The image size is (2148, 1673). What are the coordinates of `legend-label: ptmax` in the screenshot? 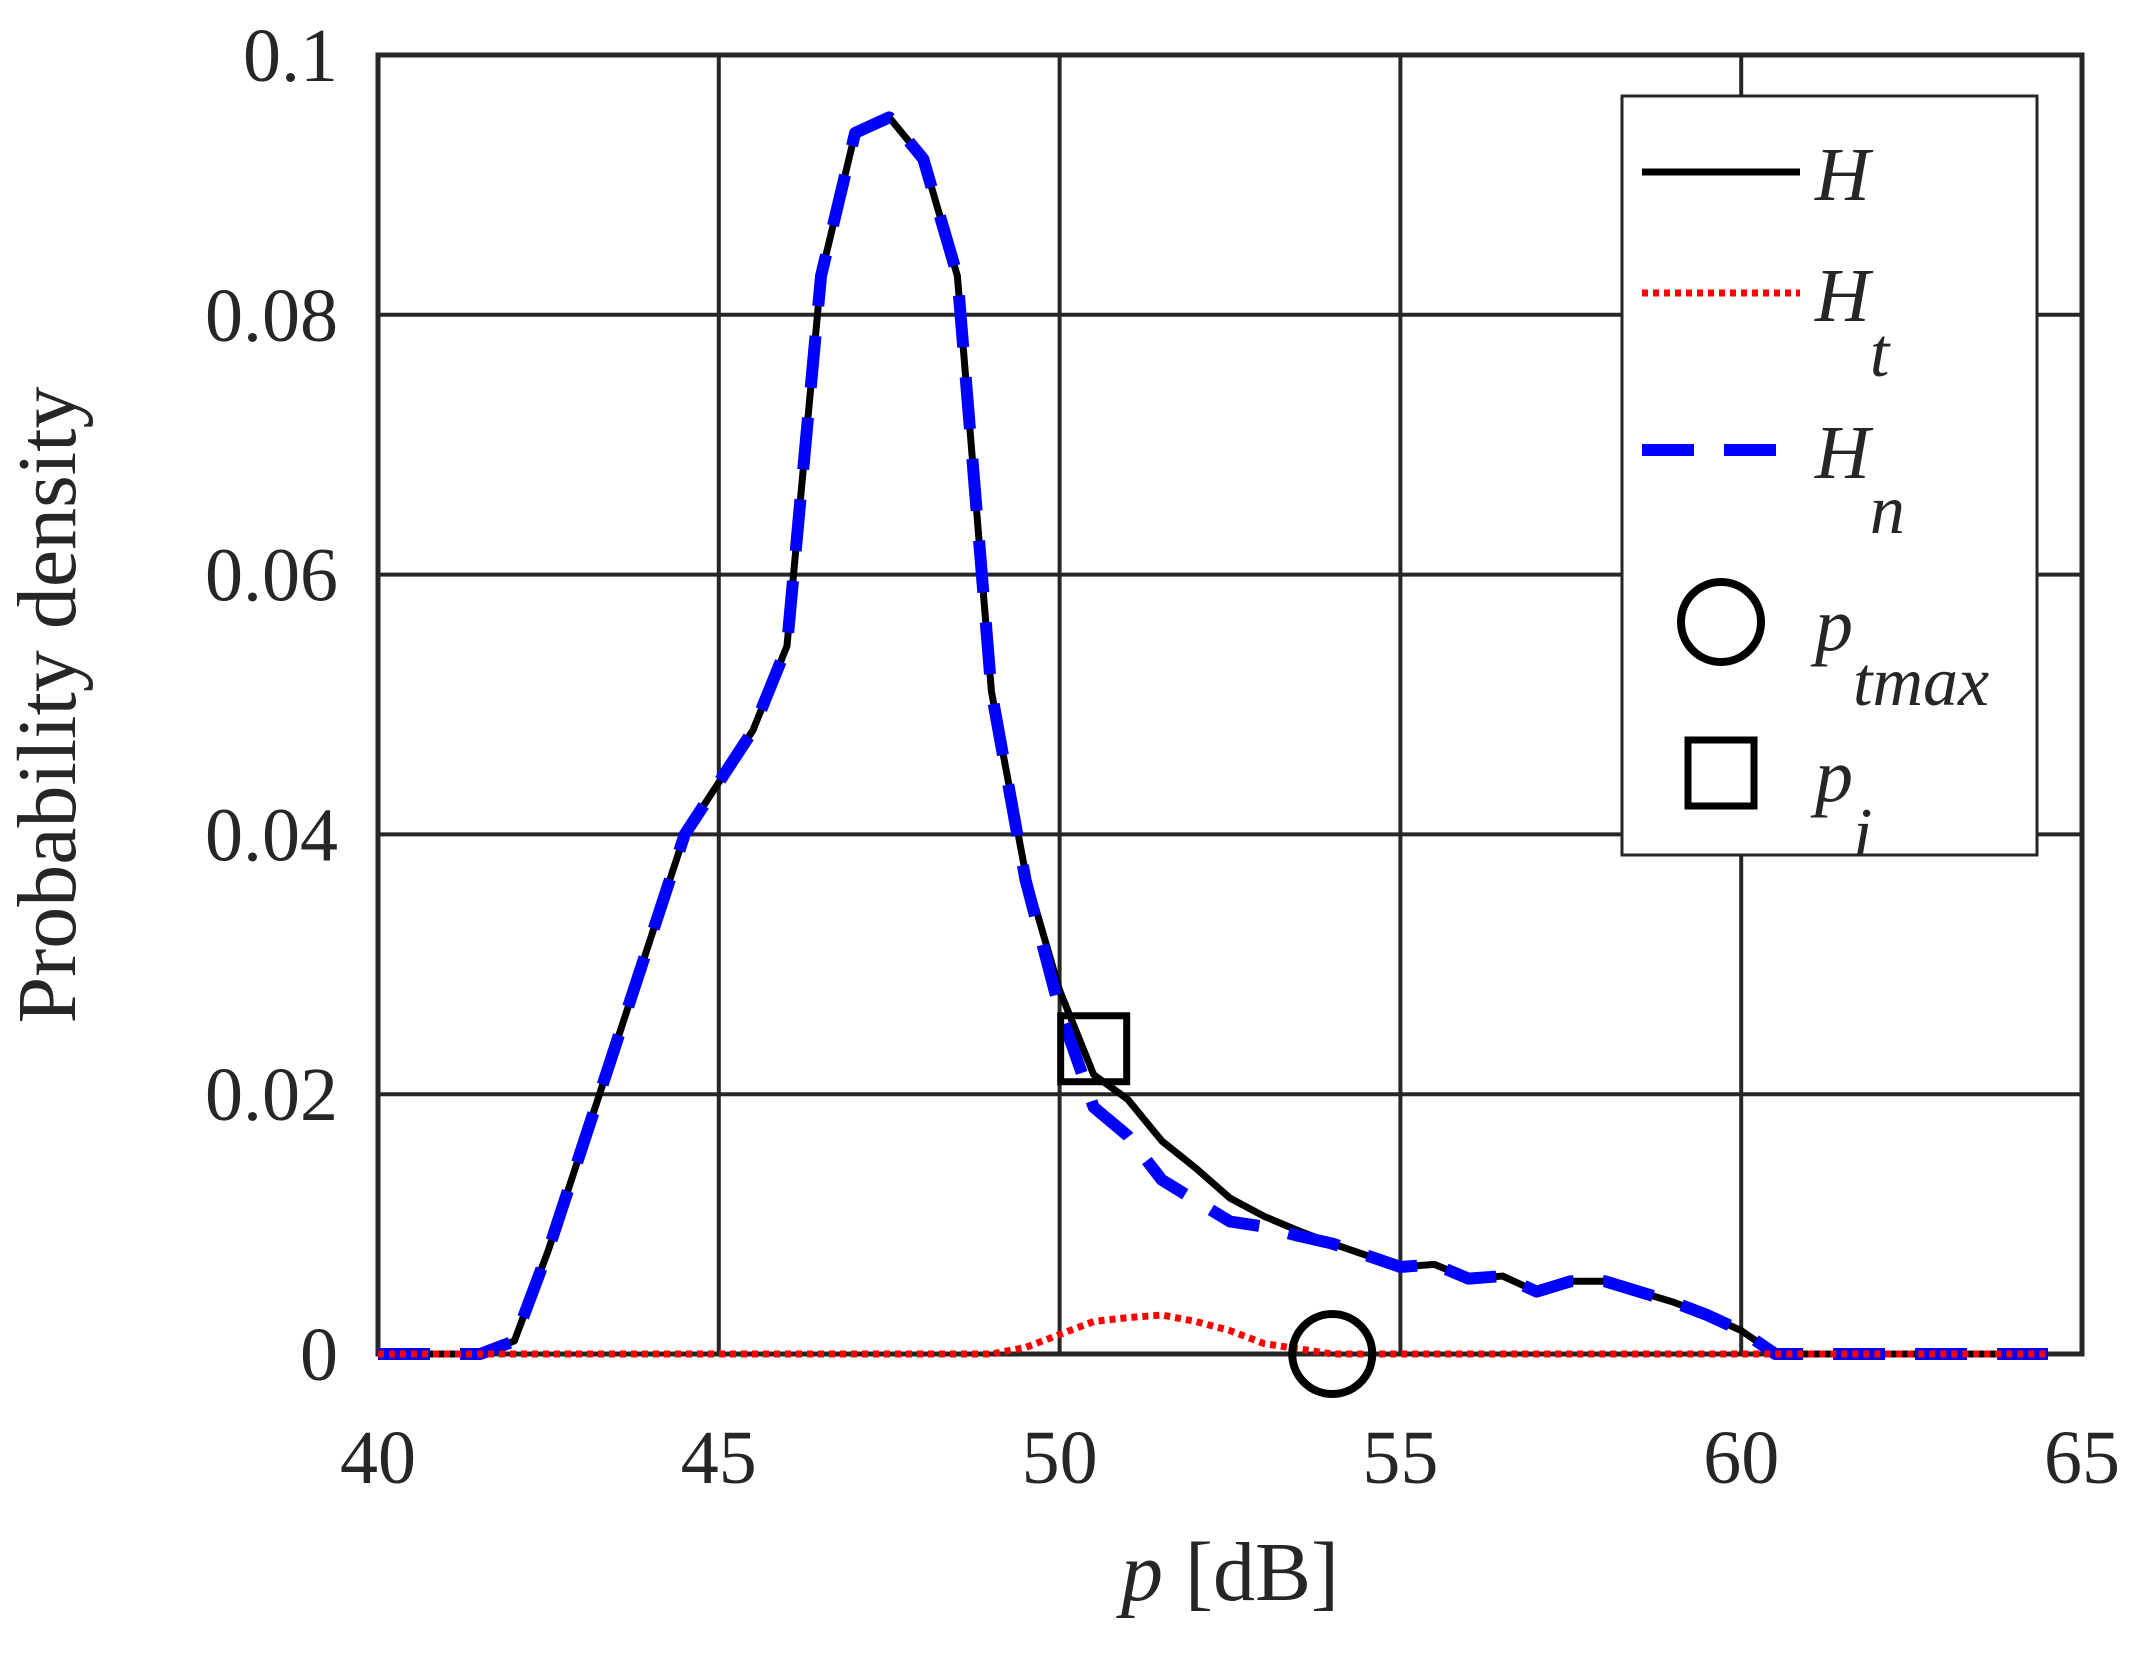 It's located at (1899, 652).